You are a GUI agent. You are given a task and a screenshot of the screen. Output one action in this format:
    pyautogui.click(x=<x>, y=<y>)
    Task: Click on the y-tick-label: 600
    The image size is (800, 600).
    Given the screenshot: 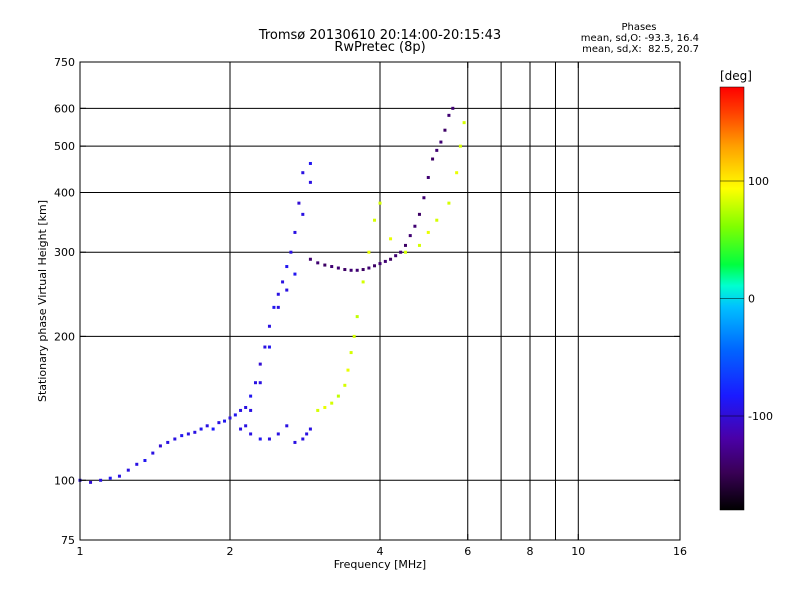 What is the action you would take?
    pyautogui.click(x=64, y=108)
    